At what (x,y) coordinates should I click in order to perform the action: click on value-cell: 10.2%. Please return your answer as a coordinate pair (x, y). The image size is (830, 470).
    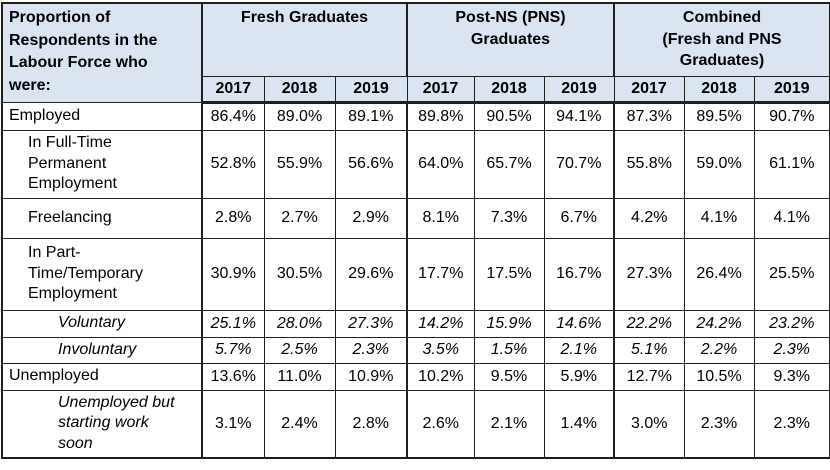
    Looking at the image, I should click on (440, 376).